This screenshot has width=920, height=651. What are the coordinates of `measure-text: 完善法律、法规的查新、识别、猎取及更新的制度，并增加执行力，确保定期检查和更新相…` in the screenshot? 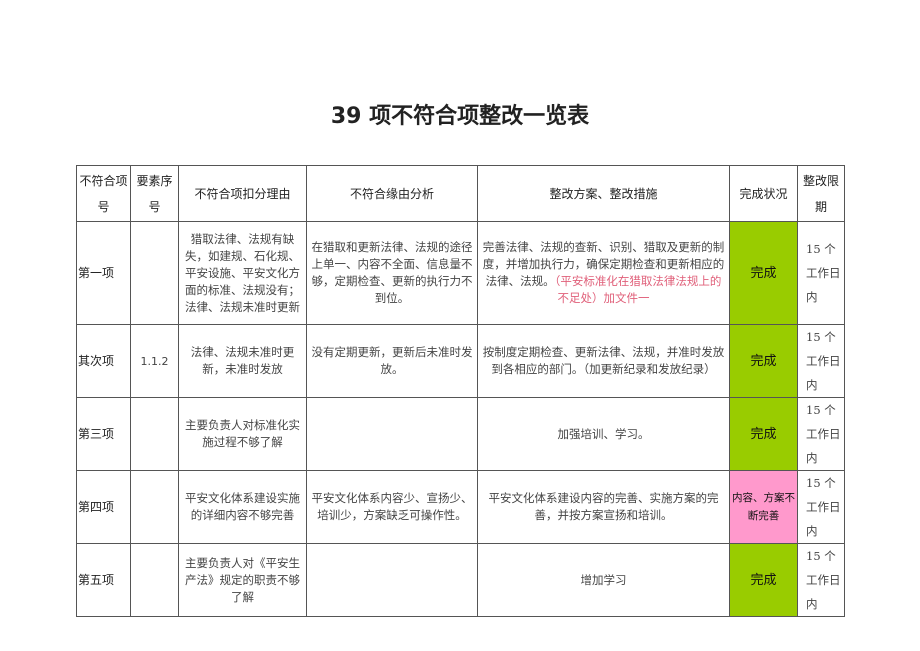 It's located at (603, 264).